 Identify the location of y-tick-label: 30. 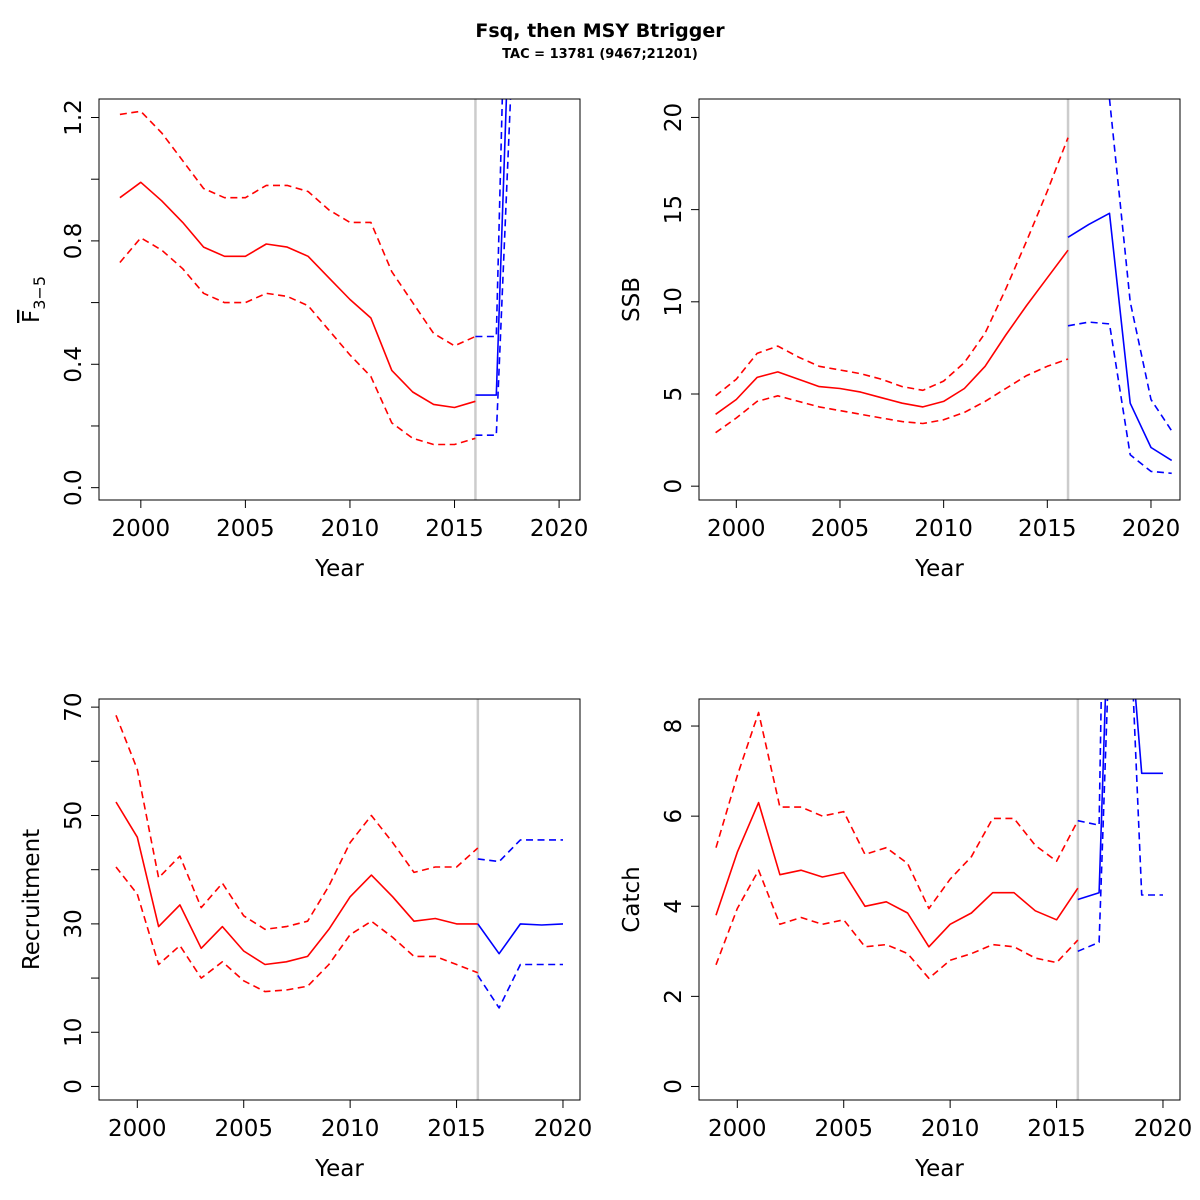
(74, 923).